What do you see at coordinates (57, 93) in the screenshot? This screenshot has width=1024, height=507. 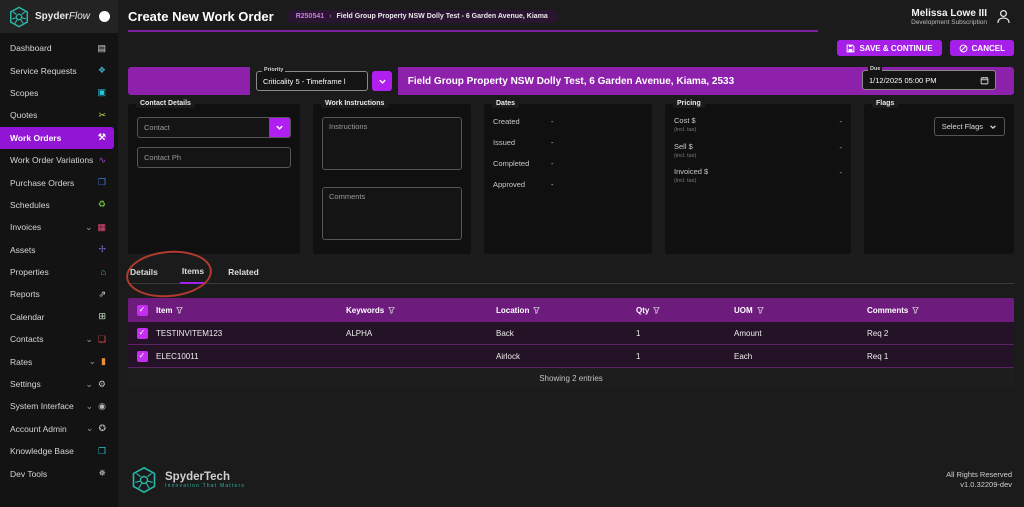 I see `sidebar-item-scopes: Scopes ▣` at bounding box center [57, 93].